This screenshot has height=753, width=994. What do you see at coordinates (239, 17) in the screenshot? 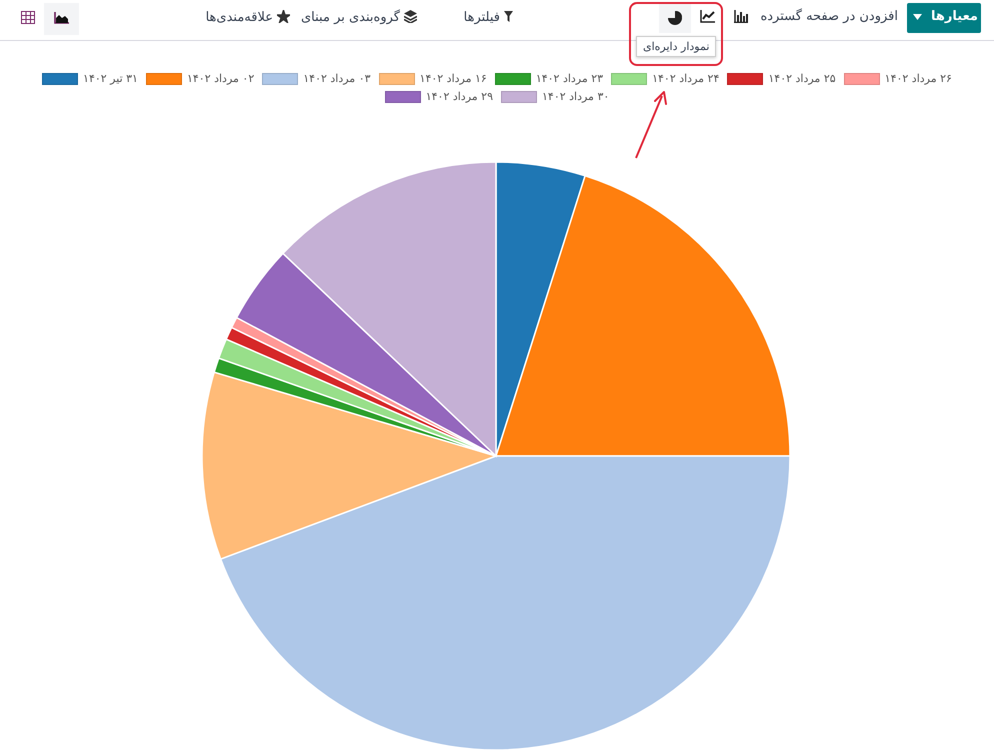
I see `text: علاقه‌مندی‌ها` at bounding box center [239, 17].